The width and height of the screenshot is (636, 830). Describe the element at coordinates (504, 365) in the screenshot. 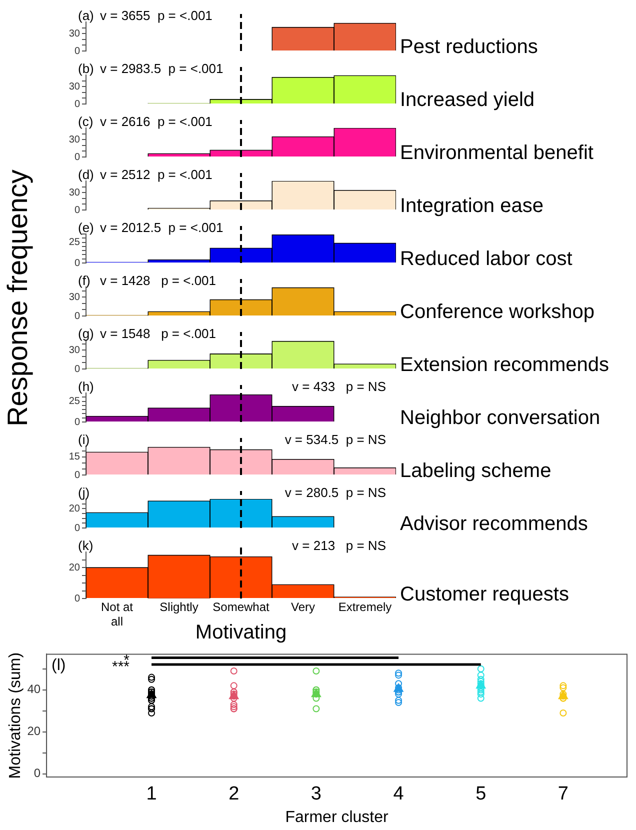

I see `text: Extension recommends` at that location.